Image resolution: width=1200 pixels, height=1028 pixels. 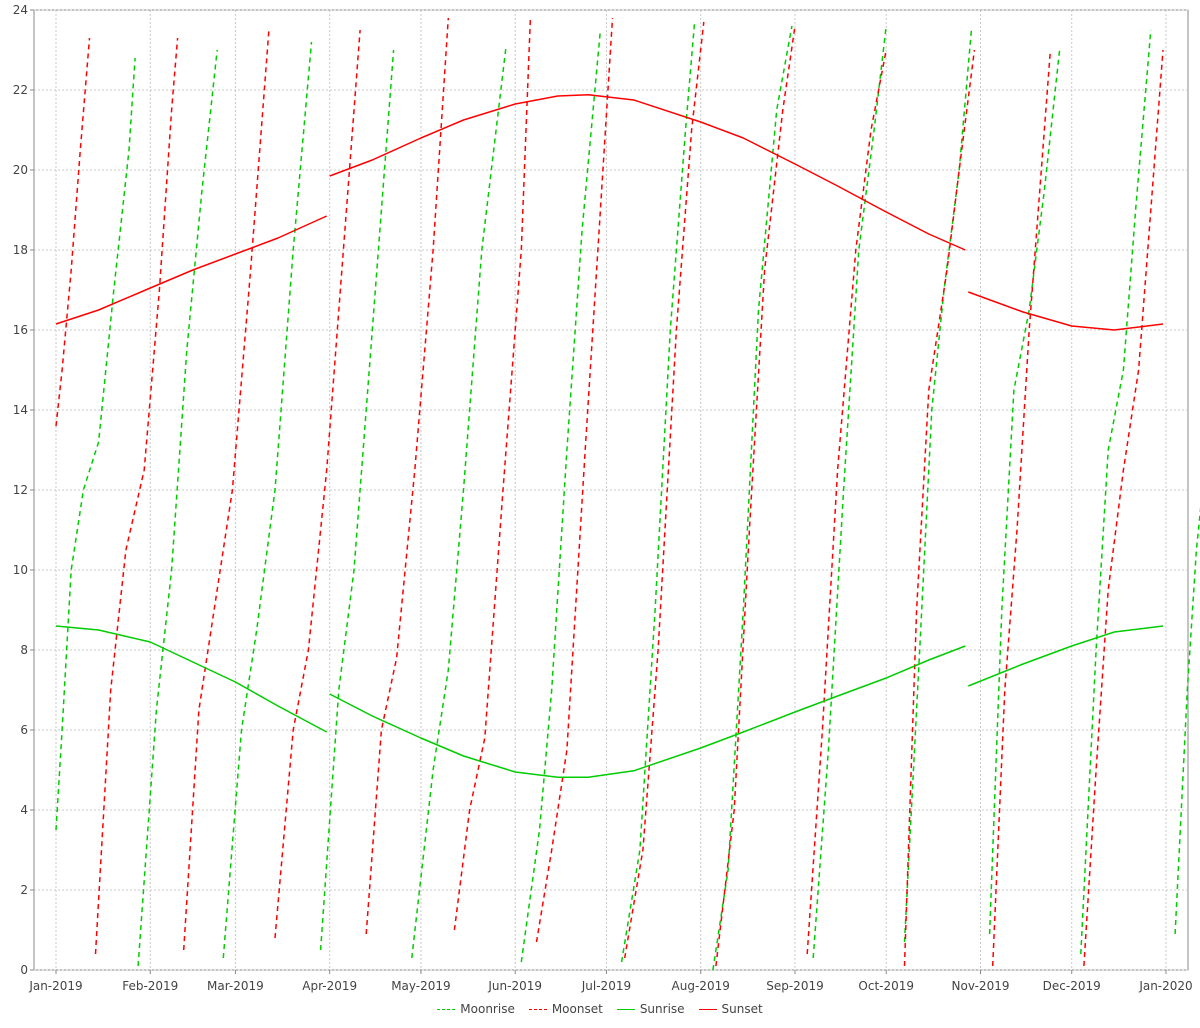 What do you see at coordinates (20, 90) in the screenshot?
I see `y-tick-label: 22` at bounding box center [20, 90].